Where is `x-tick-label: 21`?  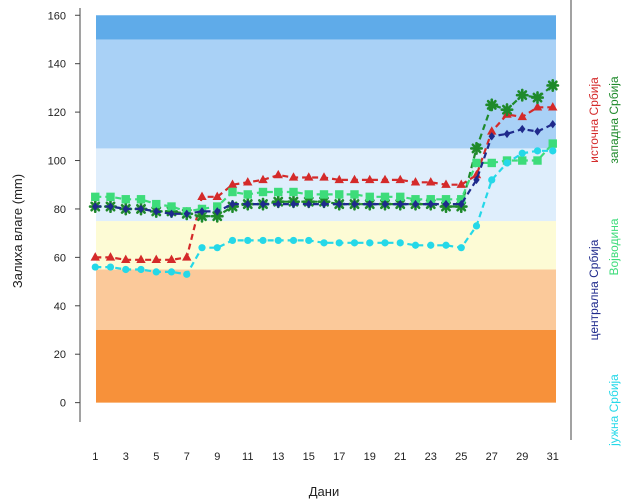
x-tick-label: 21 is located at coordinates (400, 457).